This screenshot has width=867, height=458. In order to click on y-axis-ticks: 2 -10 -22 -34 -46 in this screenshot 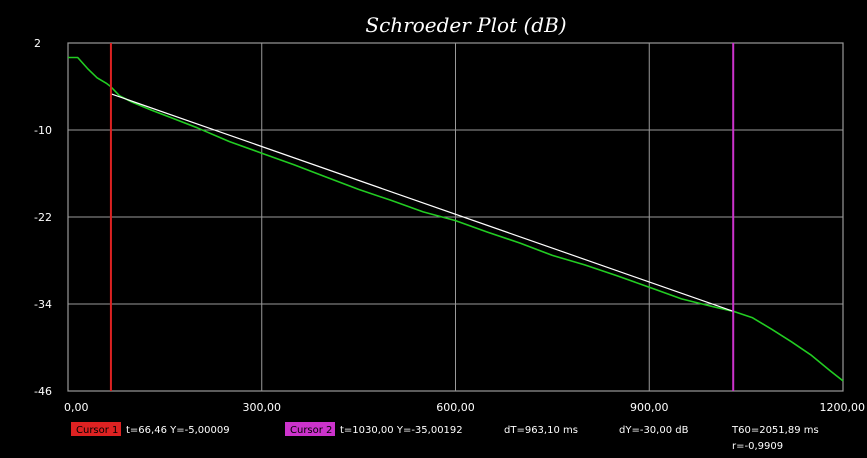, I will do `click(43, 217)`.